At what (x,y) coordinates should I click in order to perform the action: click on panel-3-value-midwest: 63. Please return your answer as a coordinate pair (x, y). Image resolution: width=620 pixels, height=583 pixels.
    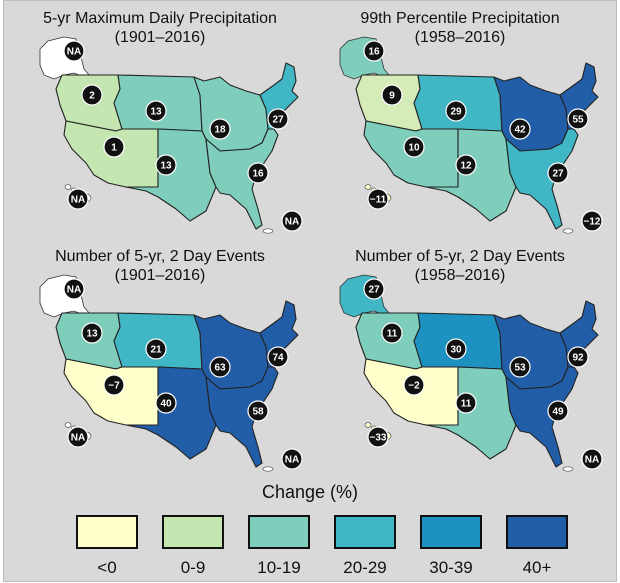
    Looking at the image, I should click on (220, 367).